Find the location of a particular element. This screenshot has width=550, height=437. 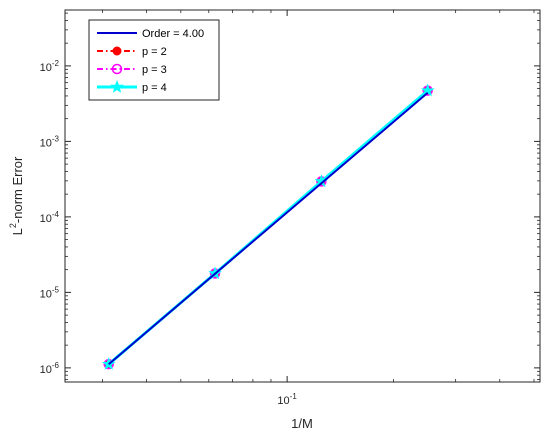

legend-entry-p-4: p = 4 is located at coordinates (132, 86).